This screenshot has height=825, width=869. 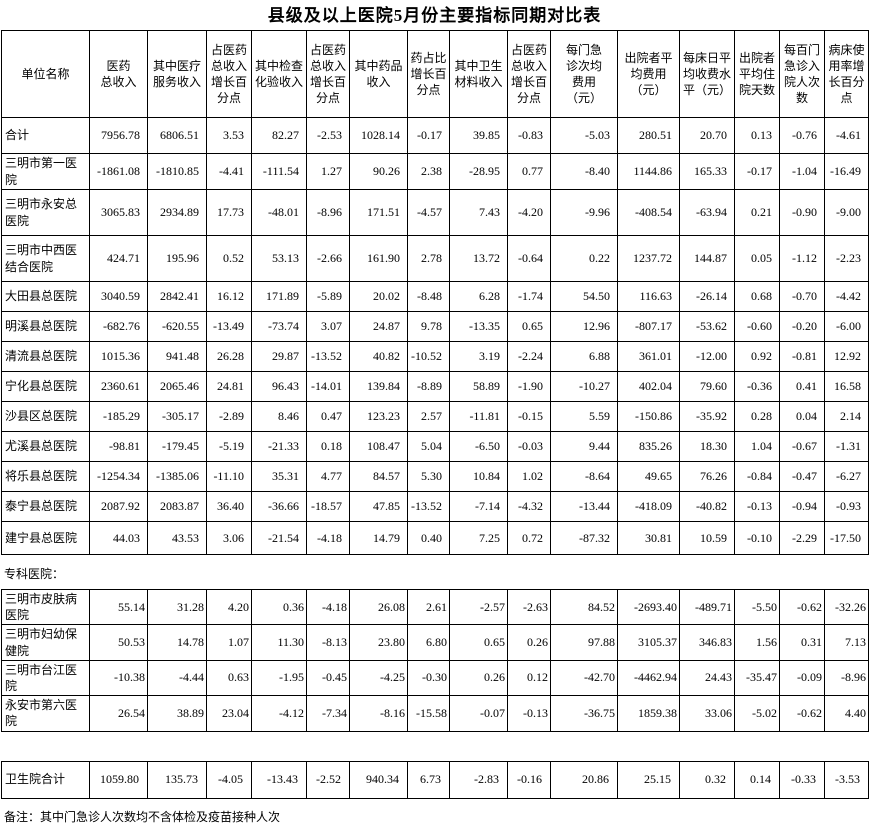 I want to click on value-cell: 123.23, so click(x=378, y=416).